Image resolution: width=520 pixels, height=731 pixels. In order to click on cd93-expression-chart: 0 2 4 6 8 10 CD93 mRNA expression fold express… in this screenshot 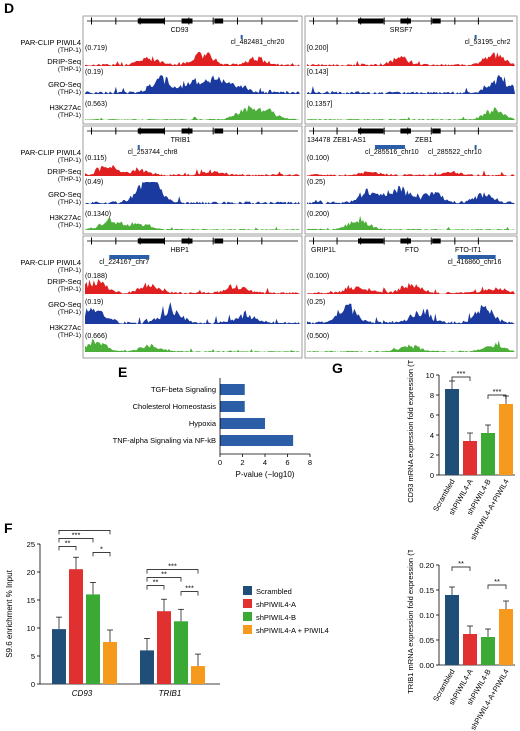, I will do `click(460, 450)`.